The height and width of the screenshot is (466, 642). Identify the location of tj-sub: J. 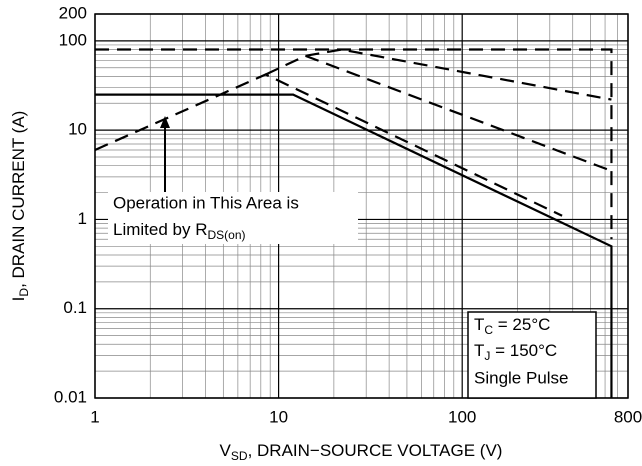
(487, 356).